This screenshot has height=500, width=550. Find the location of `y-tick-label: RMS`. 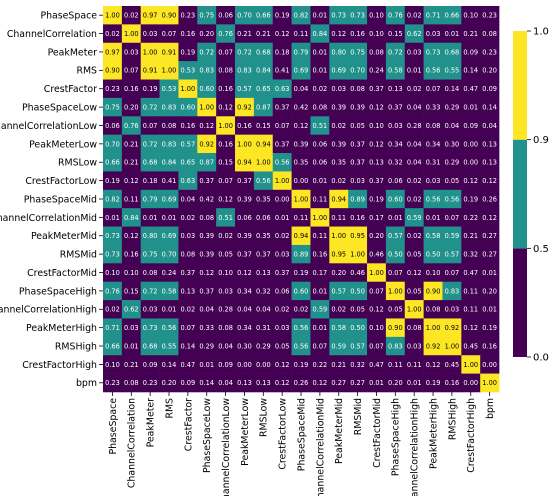

y-tick-label: RMS is located at coordinates (86, 71).